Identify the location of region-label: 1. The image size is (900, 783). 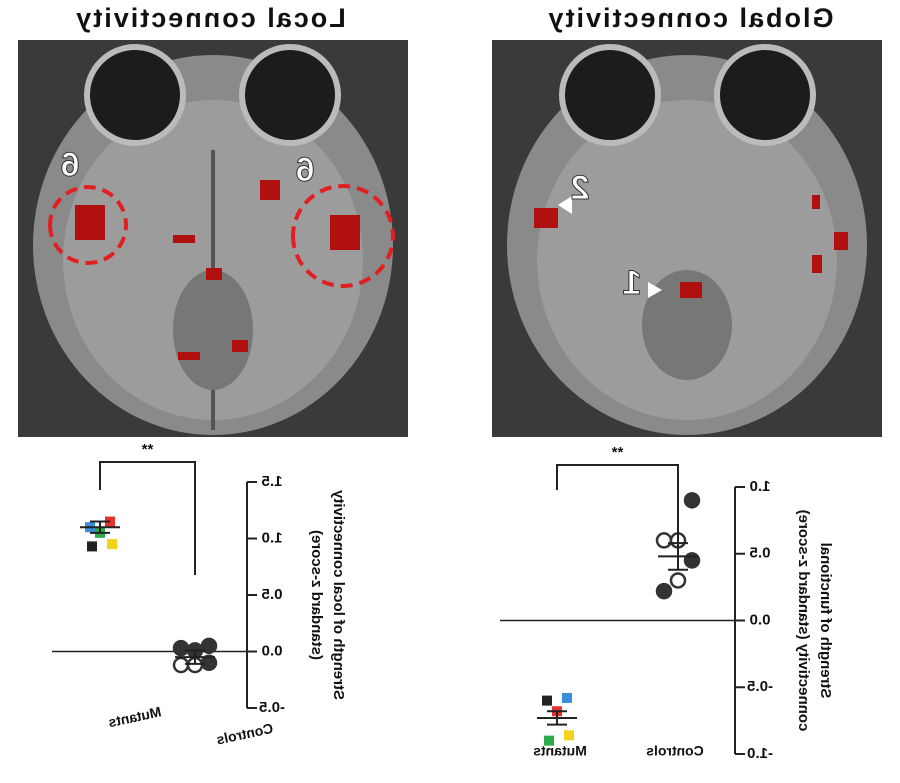
(632, 283).